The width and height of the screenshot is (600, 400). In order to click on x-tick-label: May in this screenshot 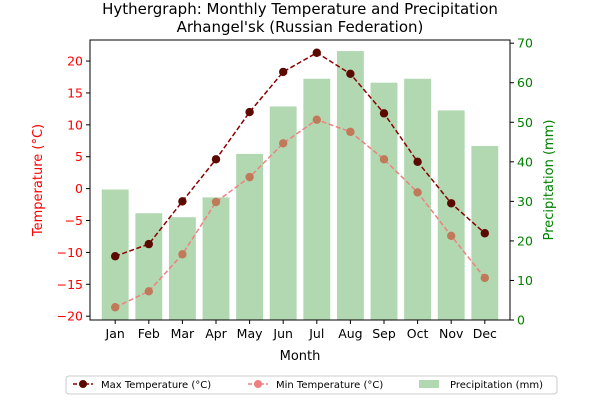, I will do `click(250, 333)`.